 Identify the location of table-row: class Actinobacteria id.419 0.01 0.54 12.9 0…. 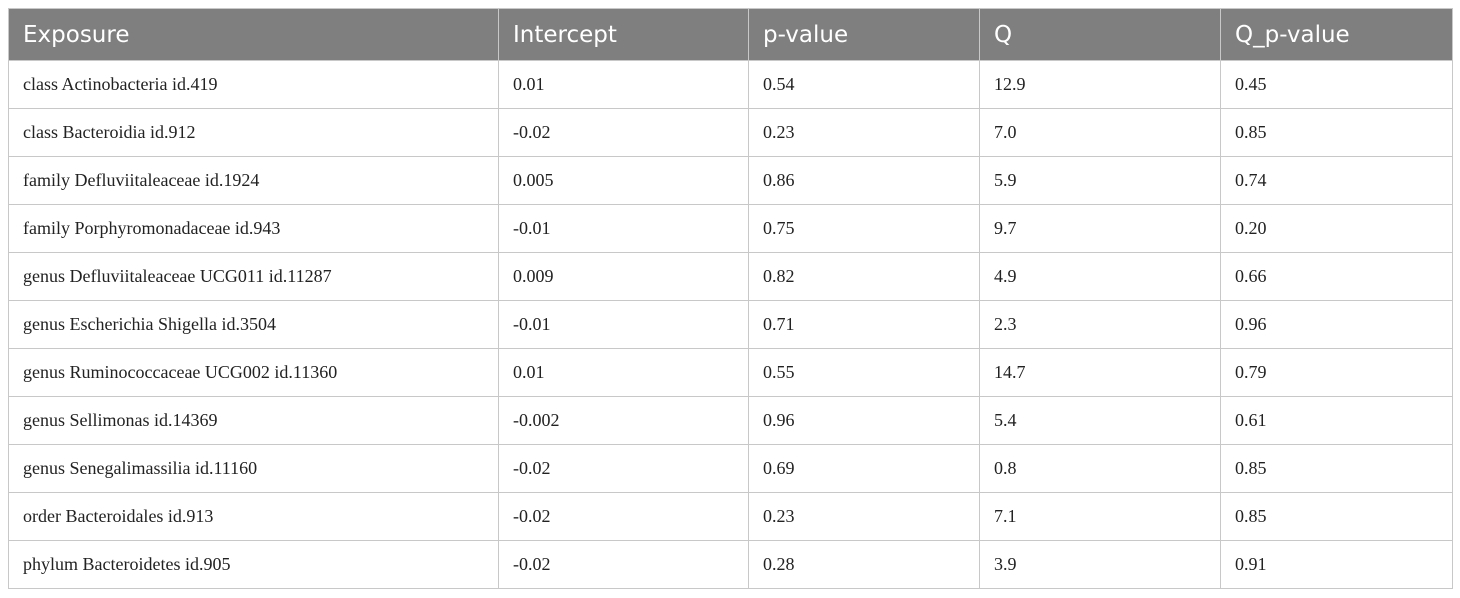
(730, 84).